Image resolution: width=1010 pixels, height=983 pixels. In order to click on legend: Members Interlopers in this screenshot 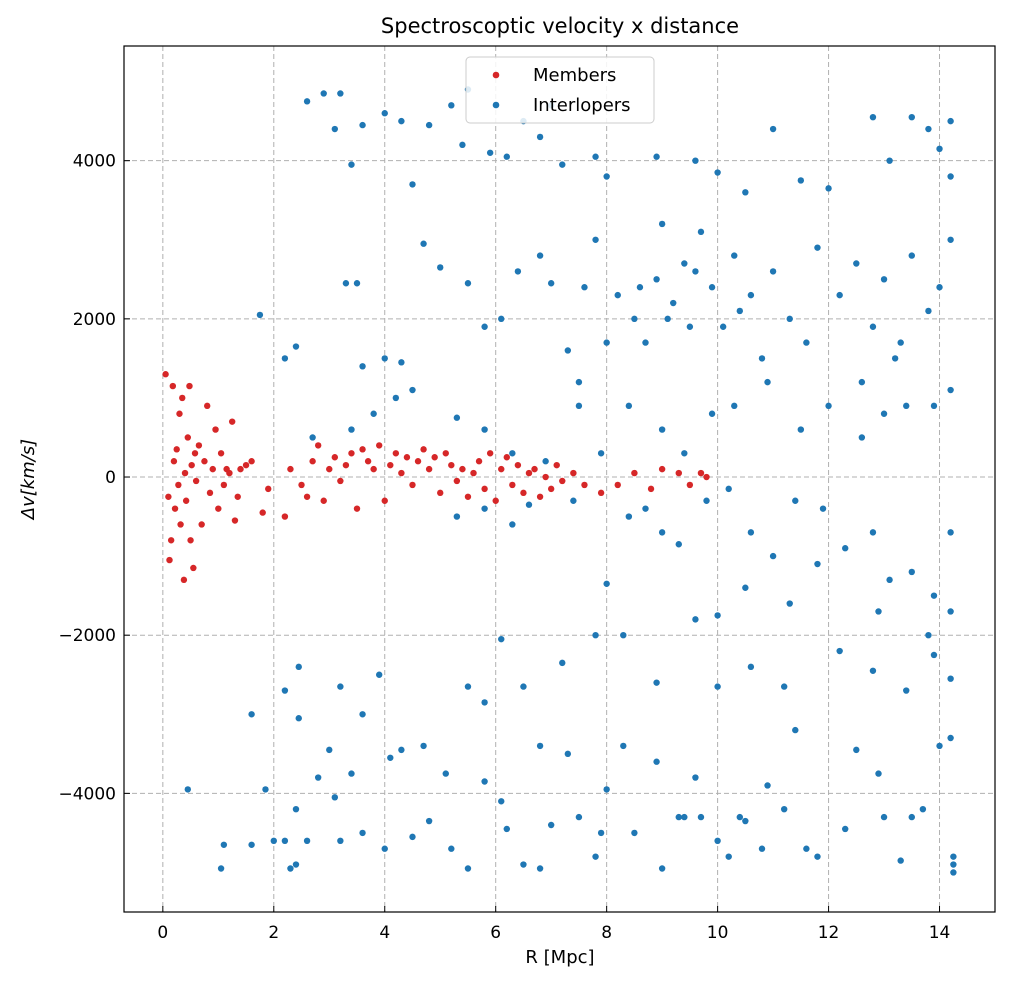, I will do `click(560, 90)`.